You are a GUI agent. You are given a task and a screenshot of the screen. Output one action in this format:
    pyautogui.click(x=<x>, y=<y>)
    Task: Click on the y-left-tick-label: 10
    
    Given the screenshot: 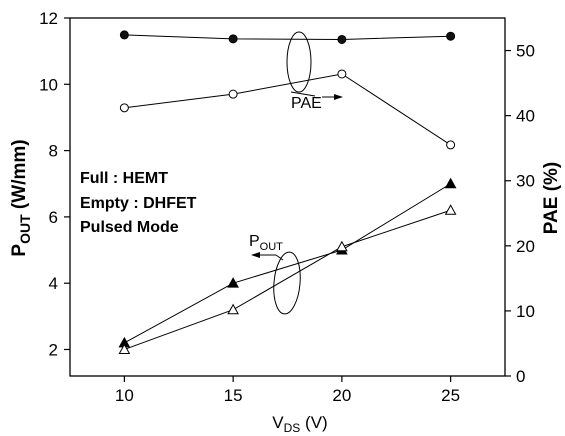 What is the action you would take?
    pyautogui.click(x=48, y=84)
    